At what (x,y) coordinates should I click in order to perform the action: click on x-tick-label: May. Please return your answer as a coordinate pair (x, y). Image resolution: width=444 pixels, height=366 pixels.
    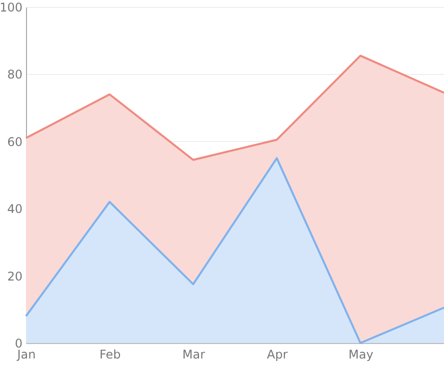
    Looking at the image, I should click on (361, 355).